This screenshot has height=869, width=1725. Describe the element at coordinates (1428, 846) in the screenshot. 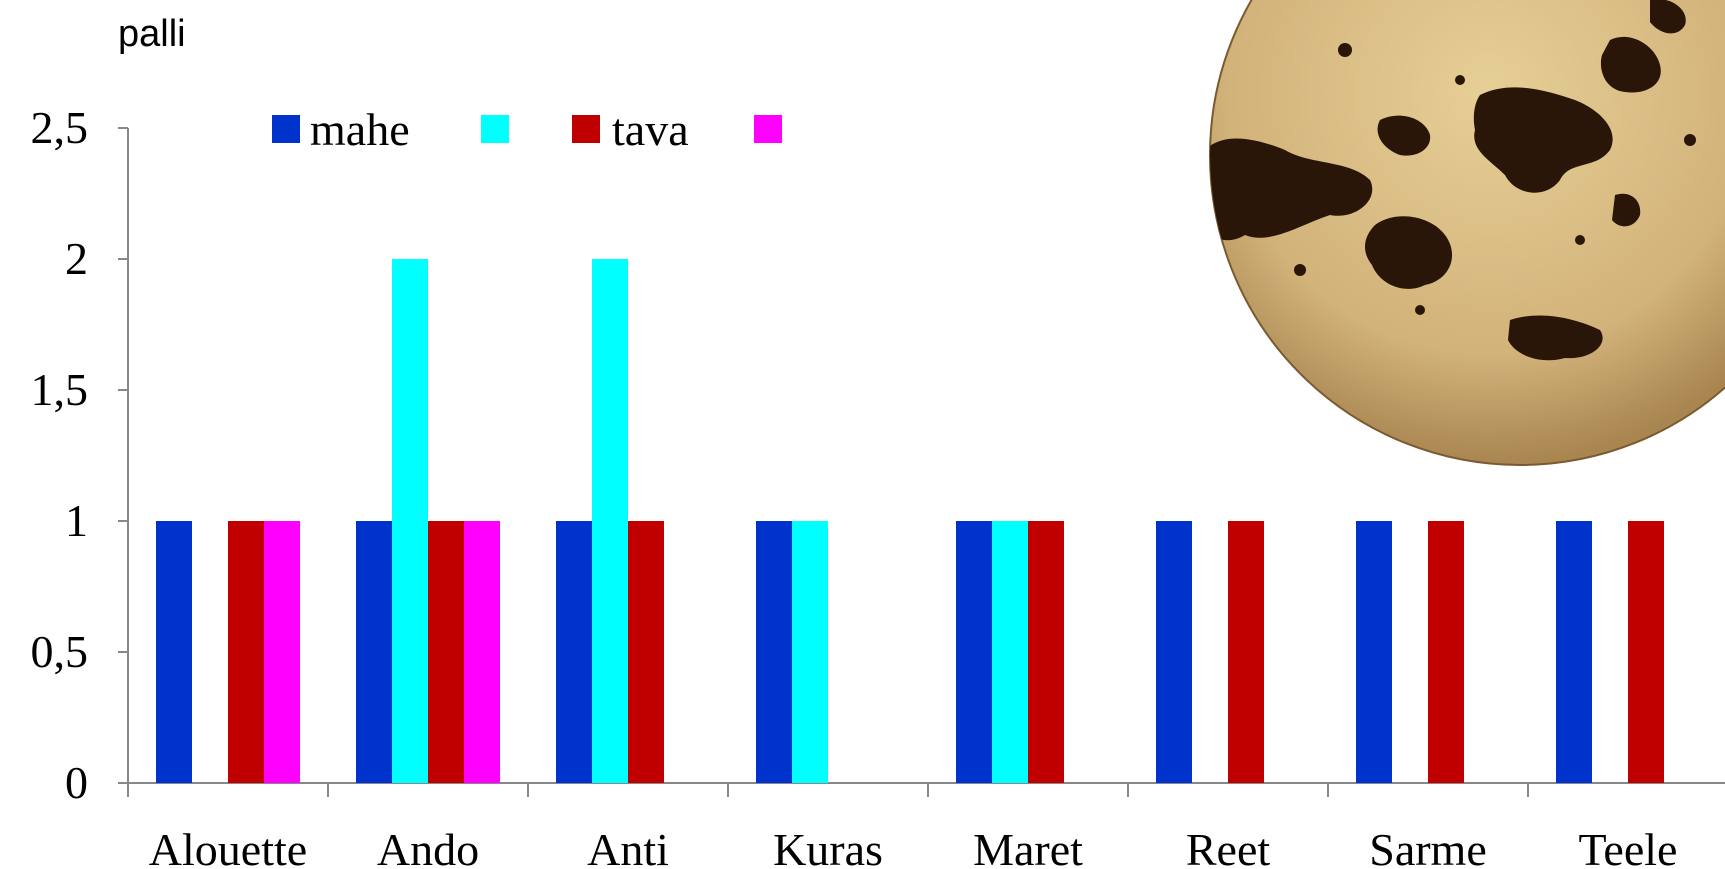

I see `x-tick-label: Sarme` at that location.